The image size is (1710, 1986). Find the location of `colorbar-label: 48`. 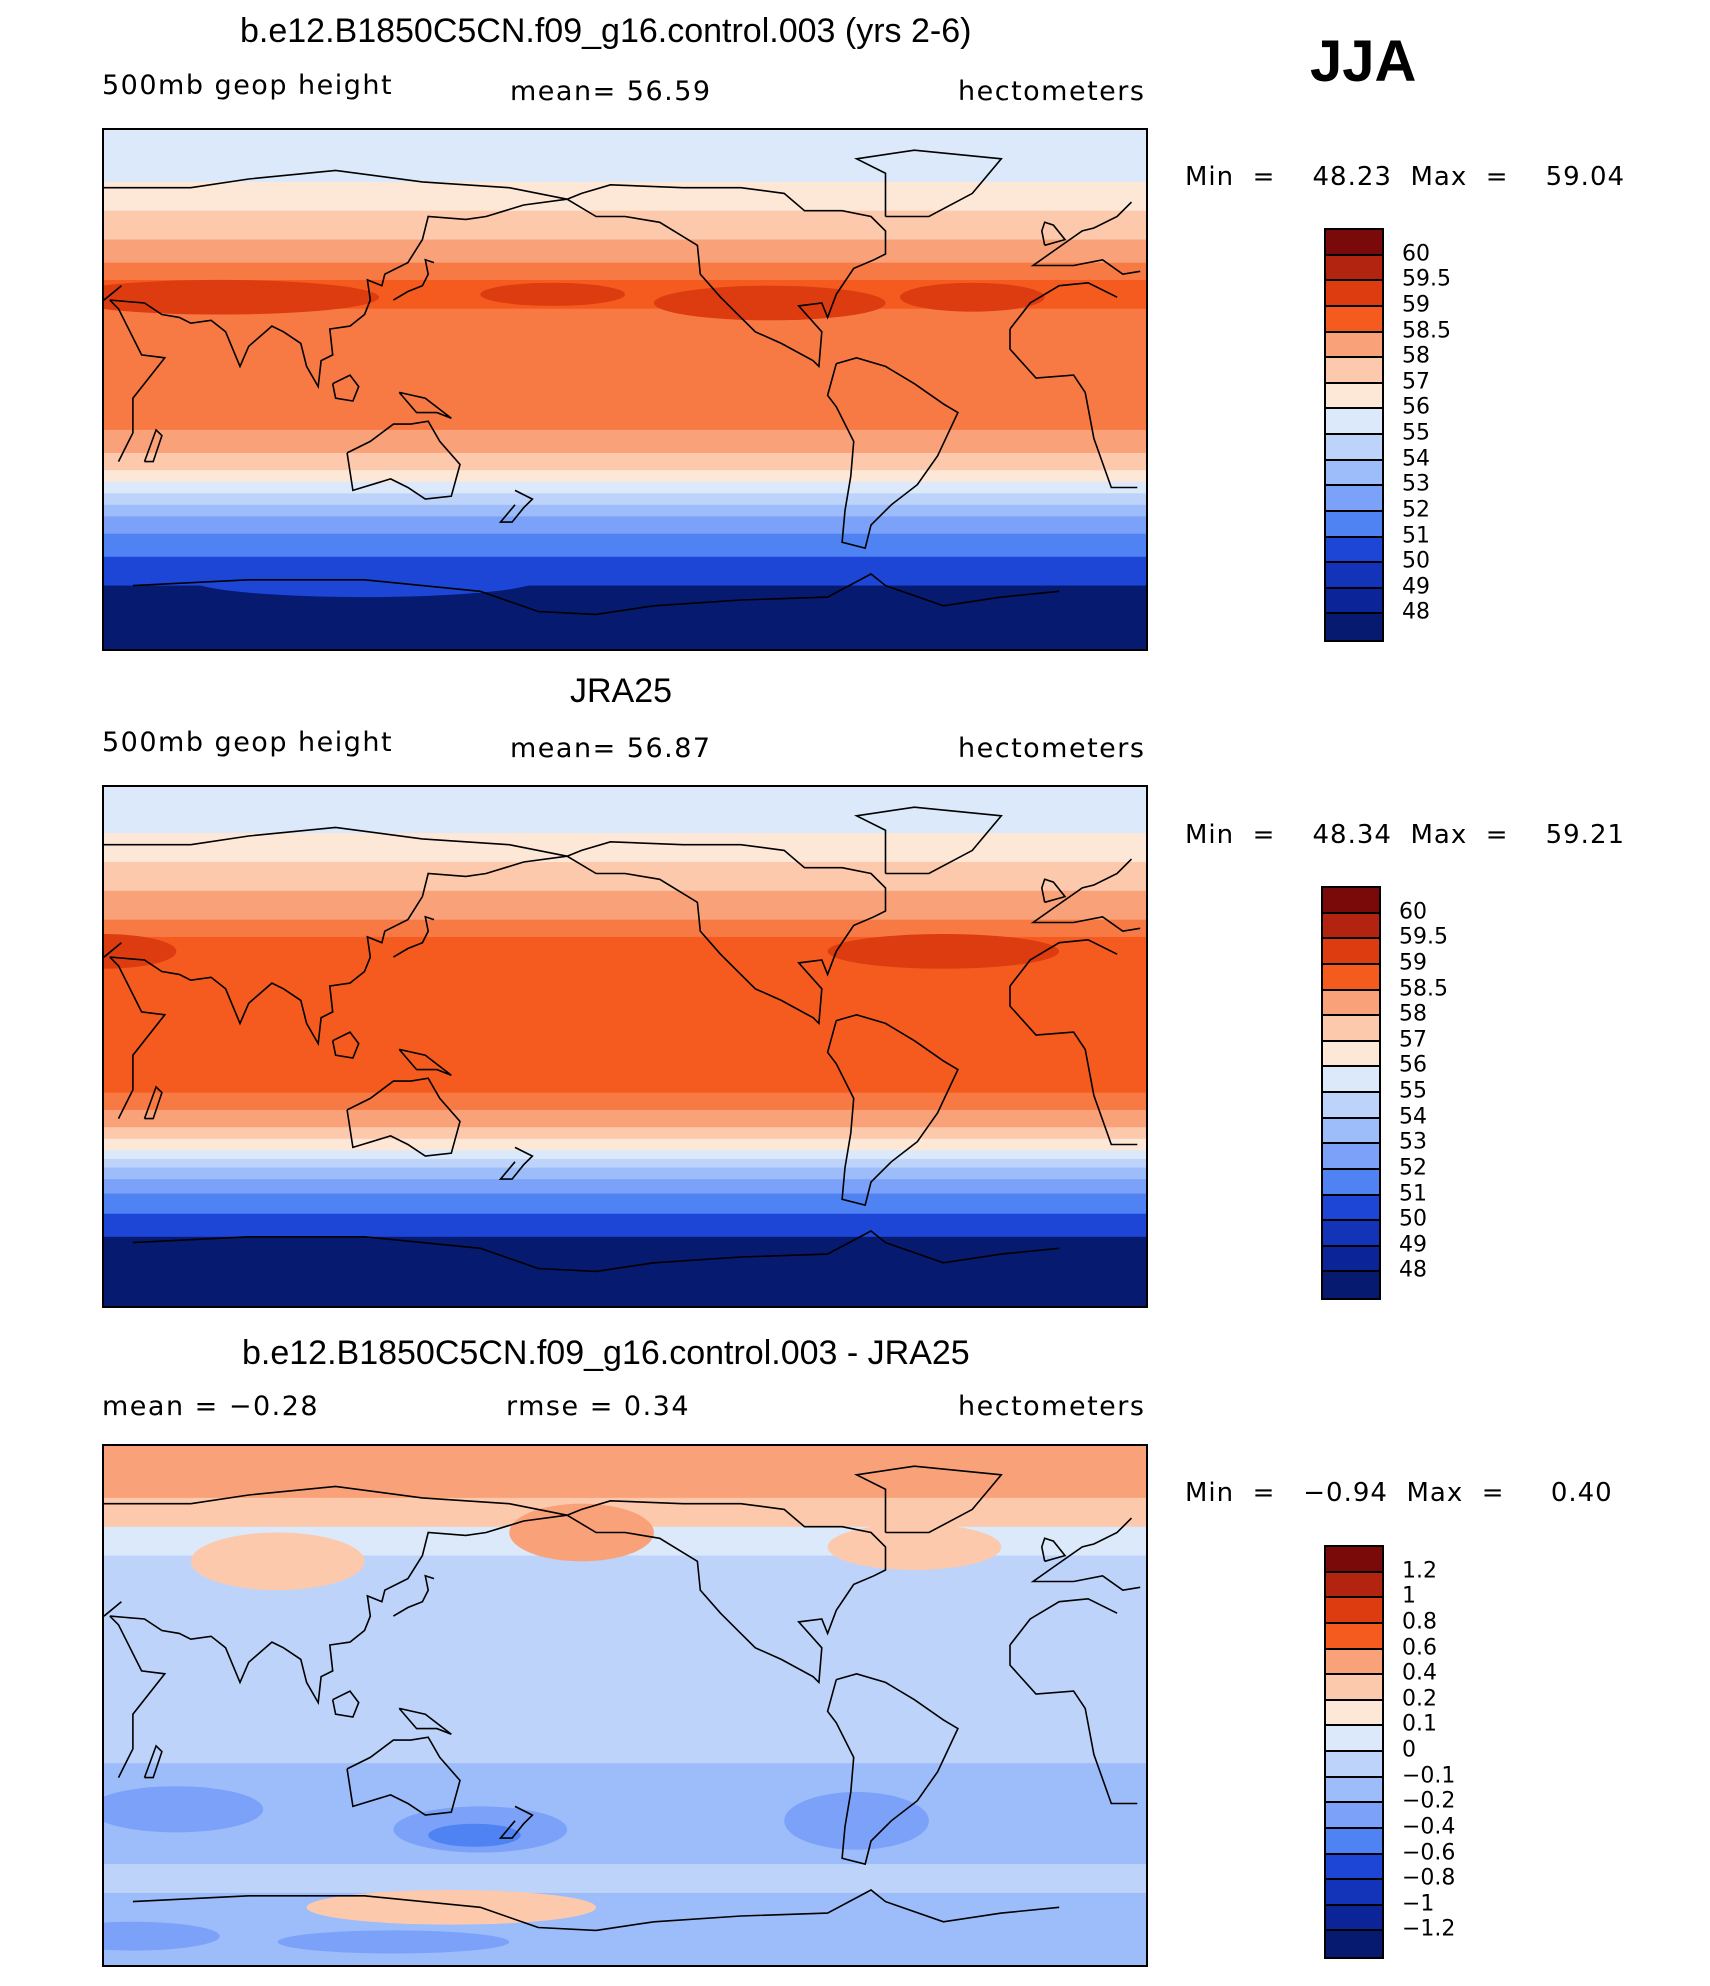

colorbar-label: 48 is located at coordinates (1413, 1270).